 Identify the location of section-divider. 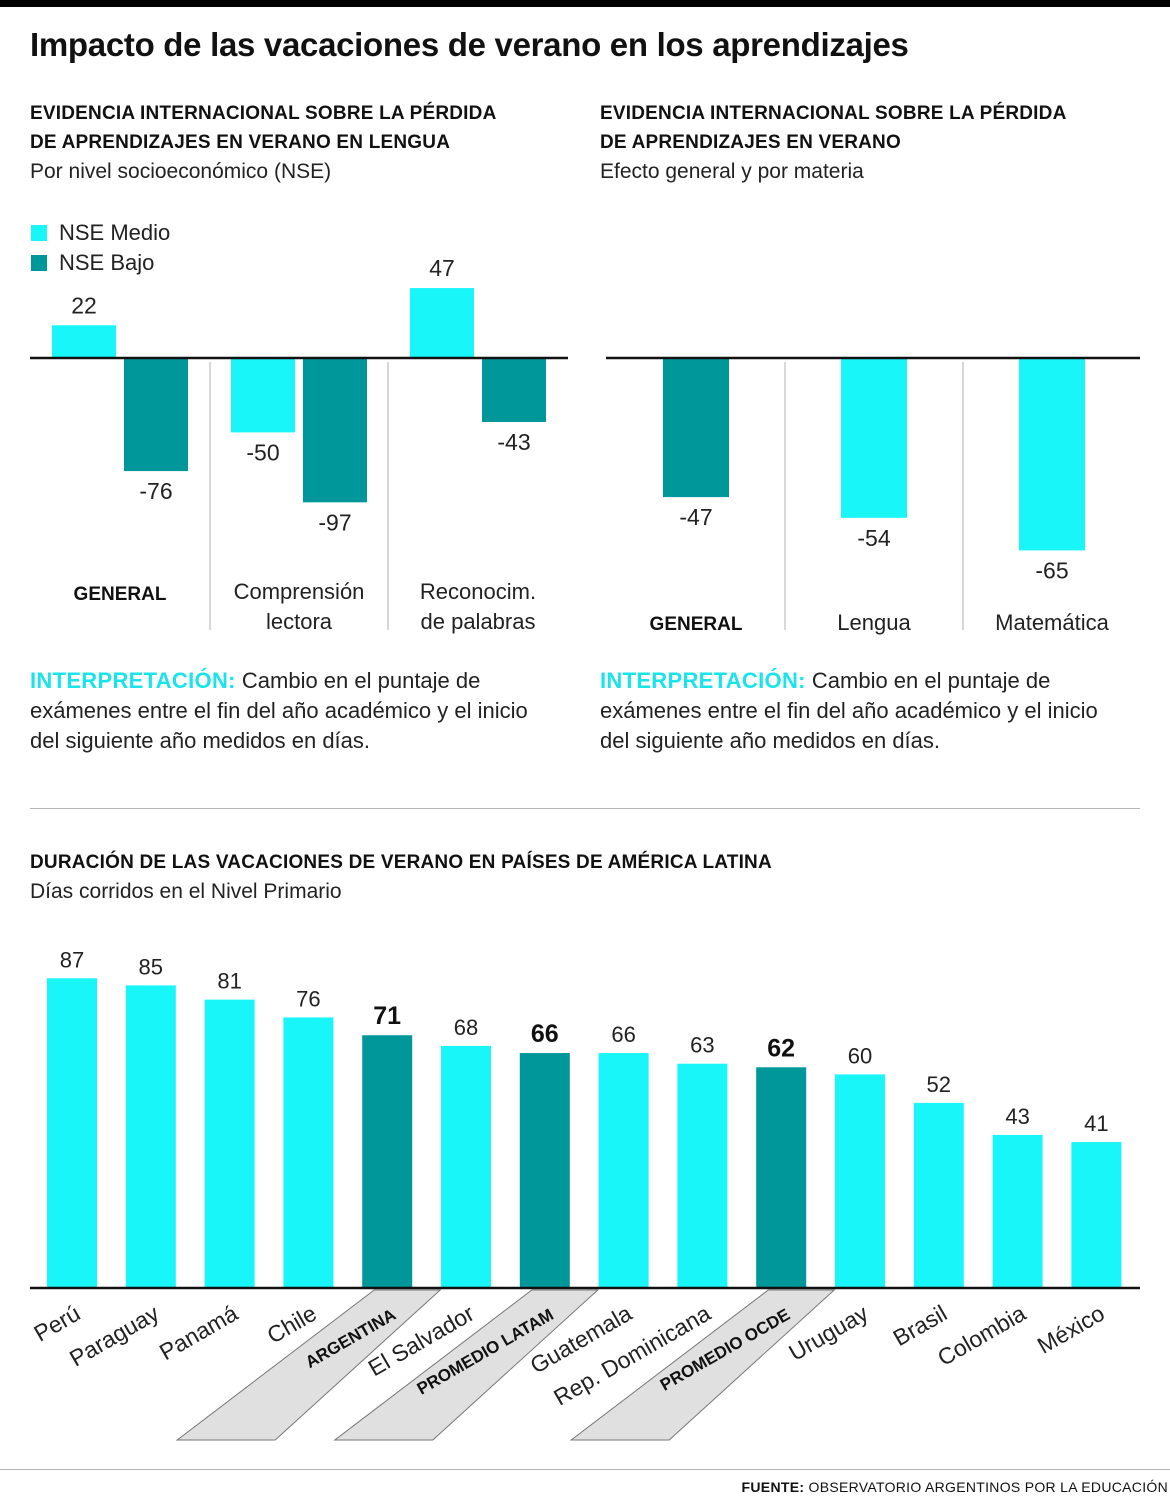
(585, 808).